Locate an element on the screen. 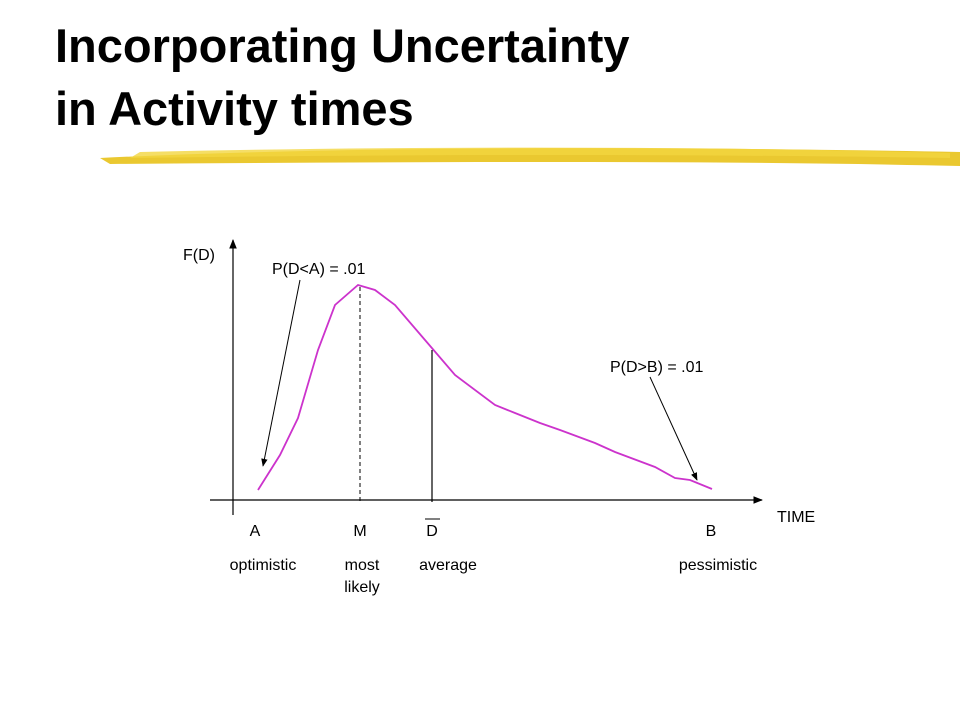 This screenshot has height=720, width=960. title-line: Incorporating Uncertainty is located at coordinates (342, 45).